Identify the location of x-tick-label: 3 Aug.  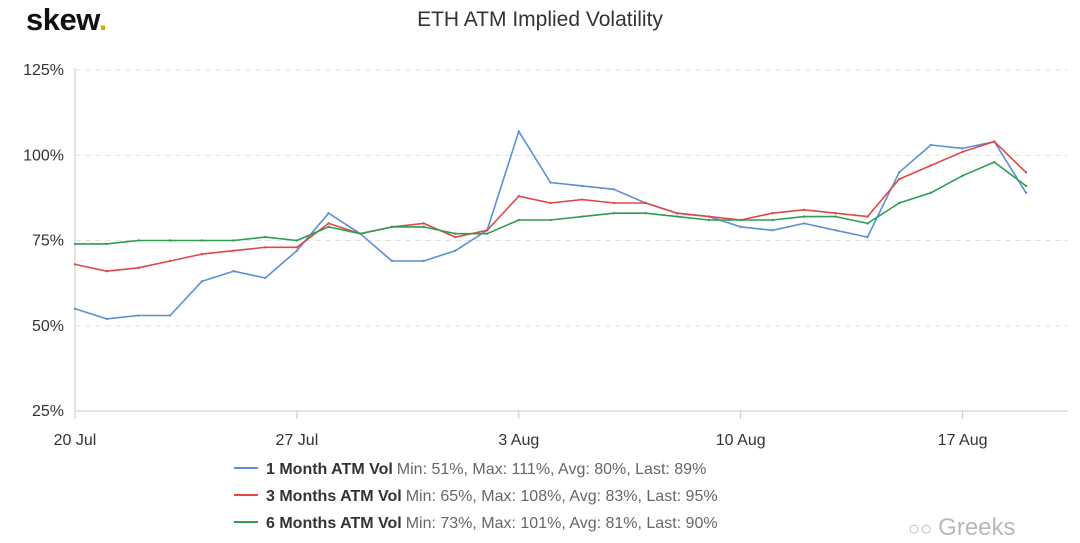
(518, 440).